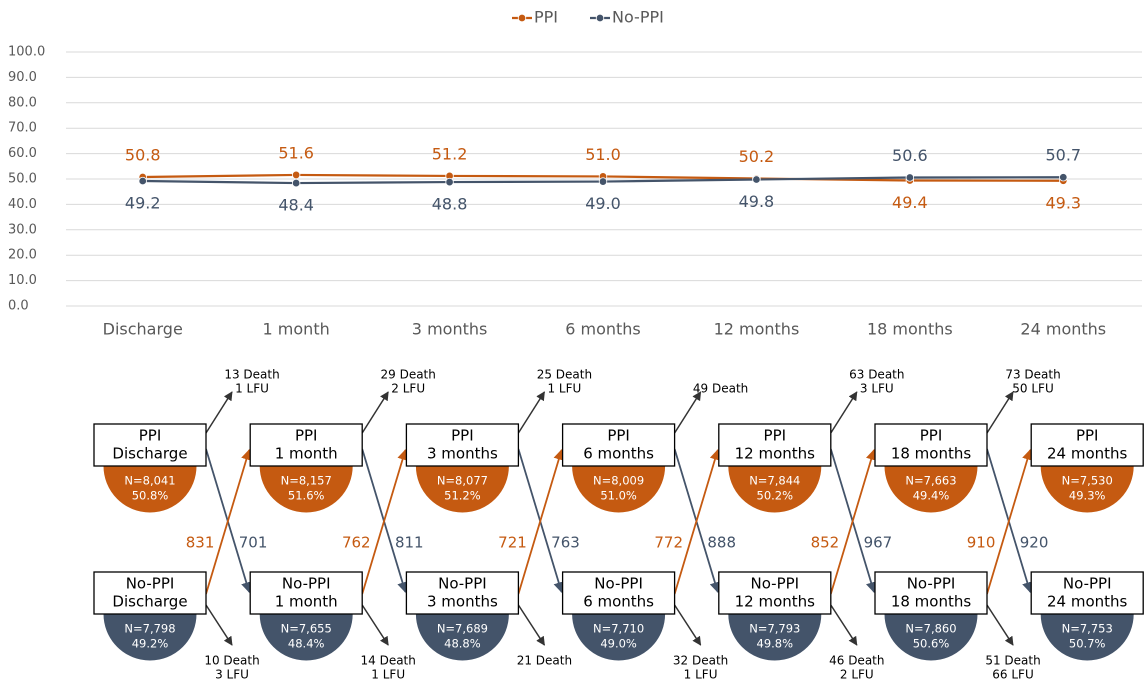 This screenshot has height=682, width=1148. I want to click on flow-count: 920, so click(1034, 543).